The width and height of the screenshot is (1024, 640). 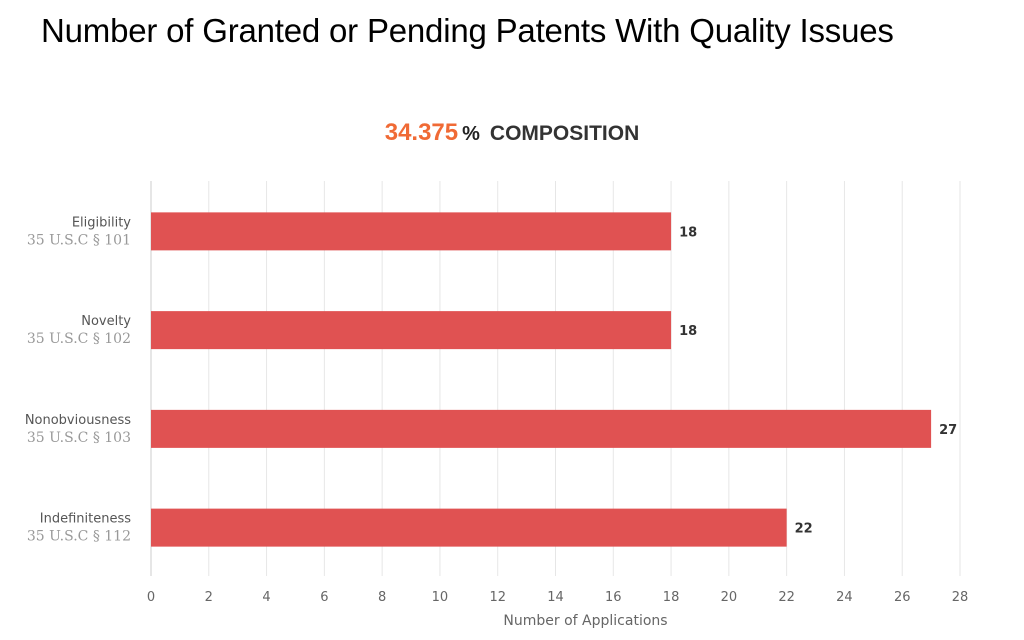 I want to click on x-tick-label: 22, so click(x=786, y=597).